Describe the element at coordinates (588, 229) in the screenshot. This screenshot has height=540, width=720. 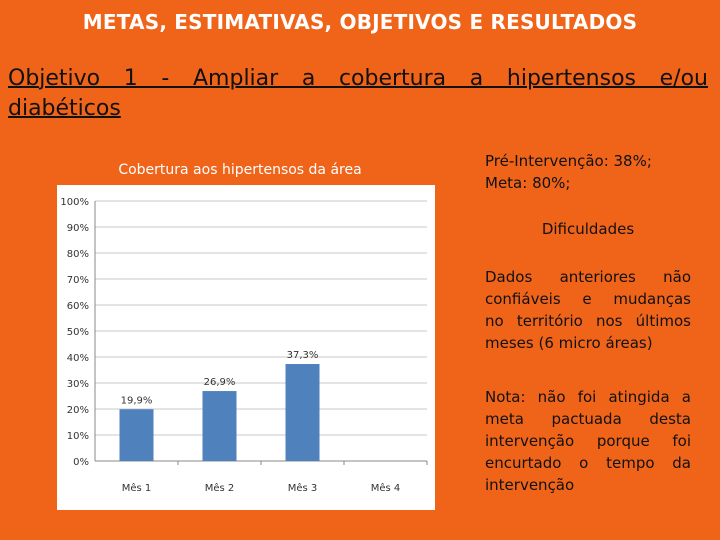
I see `difficulties-heading: Dificuldades` at that location.